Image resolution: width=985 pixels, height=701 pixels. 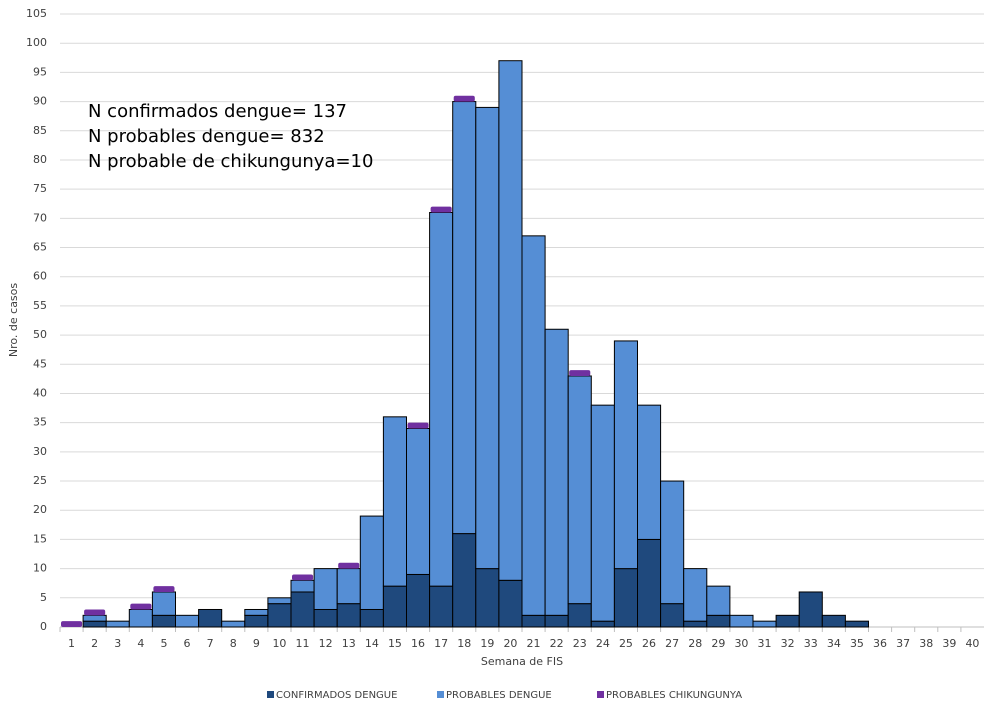 What do you see at coordinates (40, 247) in the screenshot?
I see `y-tick-label: 65` at bounding box center [40, 247].